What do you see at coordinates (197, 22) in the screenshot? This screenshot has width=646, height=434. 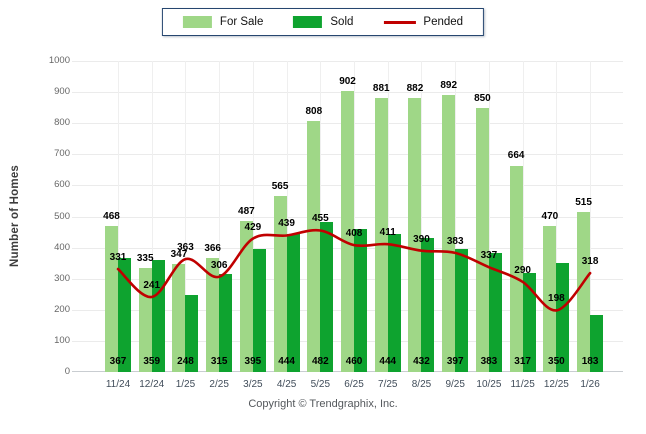 I see `for-sale-swatch-icon` at bounding box center [197, 22].